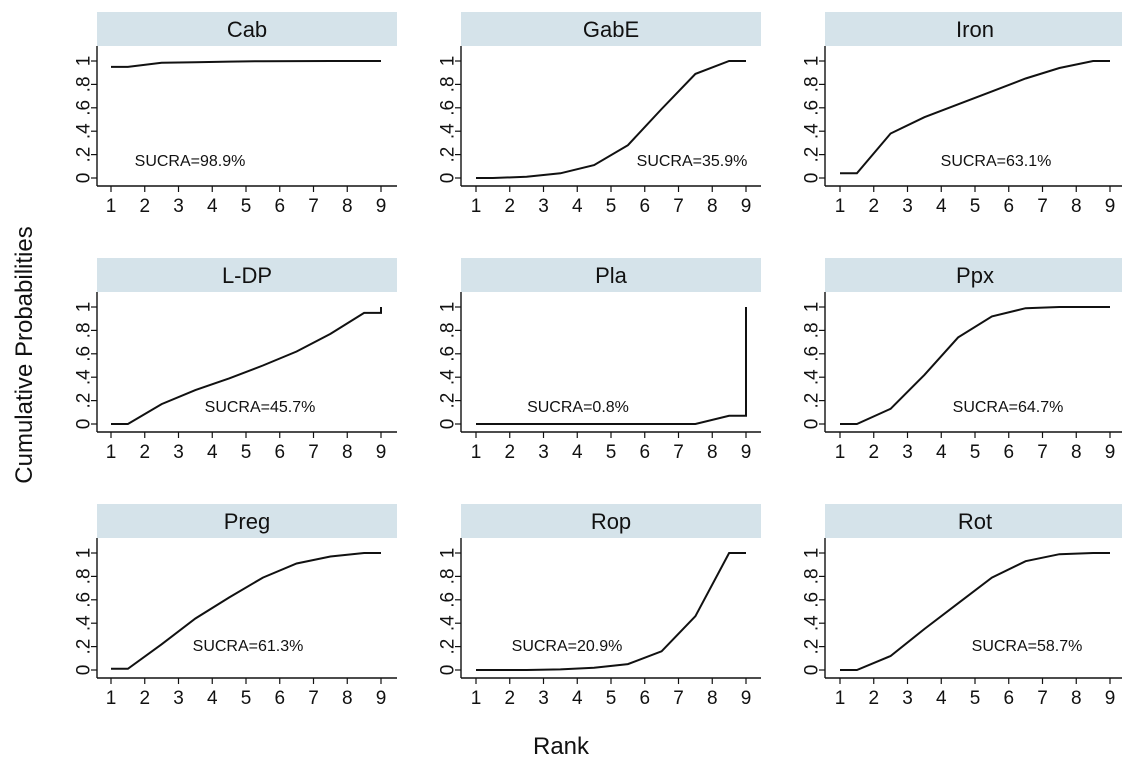 The height and width of the screenshot is (770, 1122). I want to click on y-tick-label-preg: .2, so click(84, 647).